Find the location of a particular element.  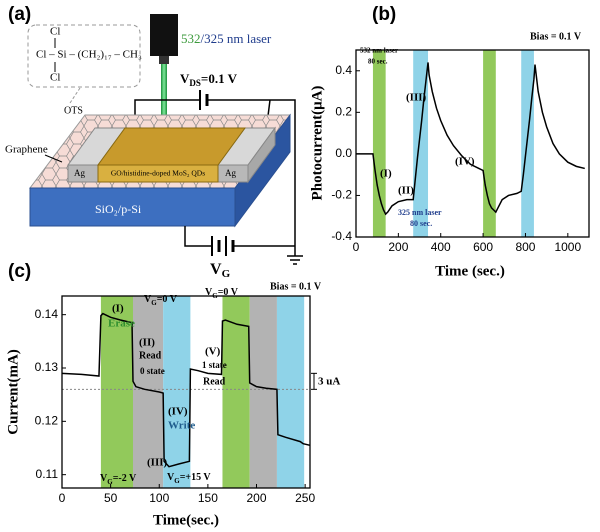

y-axis-label: Current(mA) is located at coordinates (13, 392).